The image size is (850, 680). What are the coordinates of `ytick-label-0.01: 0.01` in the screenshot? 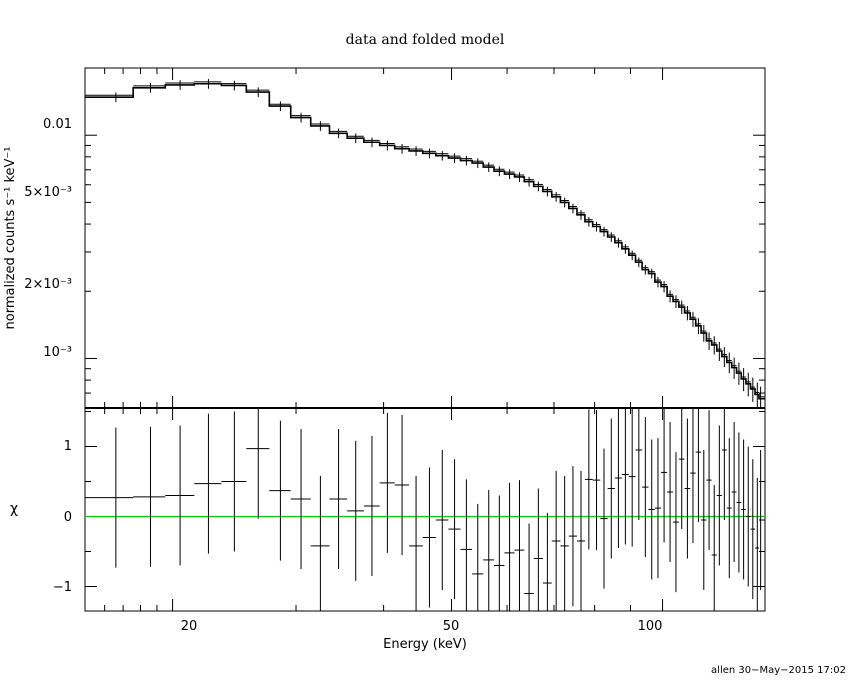 It's located at (57, 124).